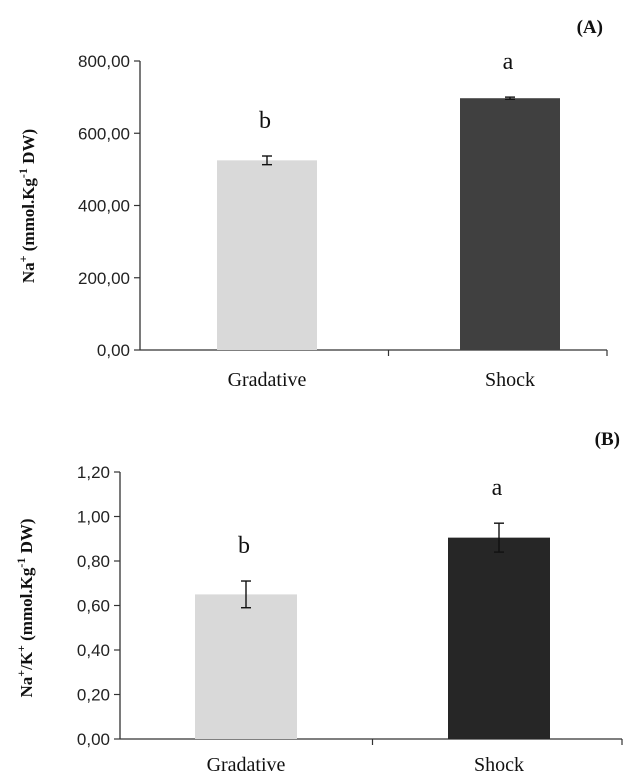  I want to click on y-tick-label: 600,00, so click(104, 133).